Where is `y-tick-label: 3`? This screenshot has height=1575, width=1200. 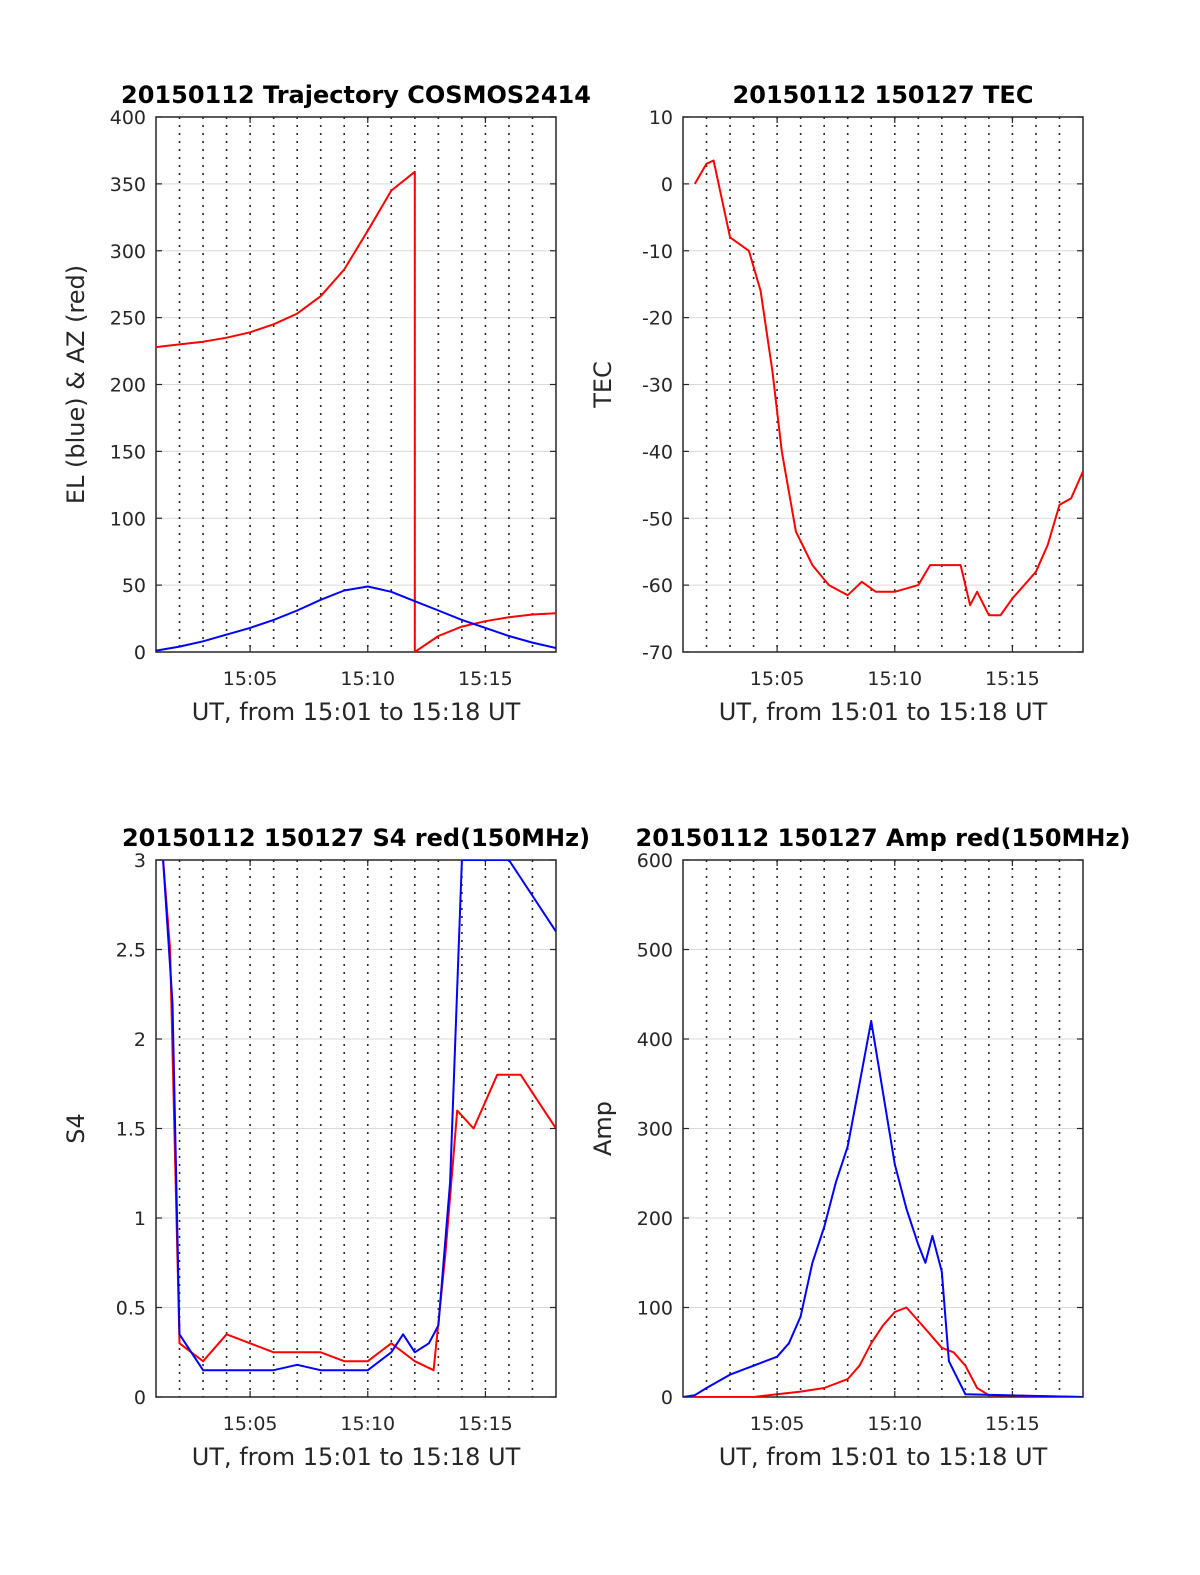
y-tick-label: 3 is located at coordinates (140, 861).